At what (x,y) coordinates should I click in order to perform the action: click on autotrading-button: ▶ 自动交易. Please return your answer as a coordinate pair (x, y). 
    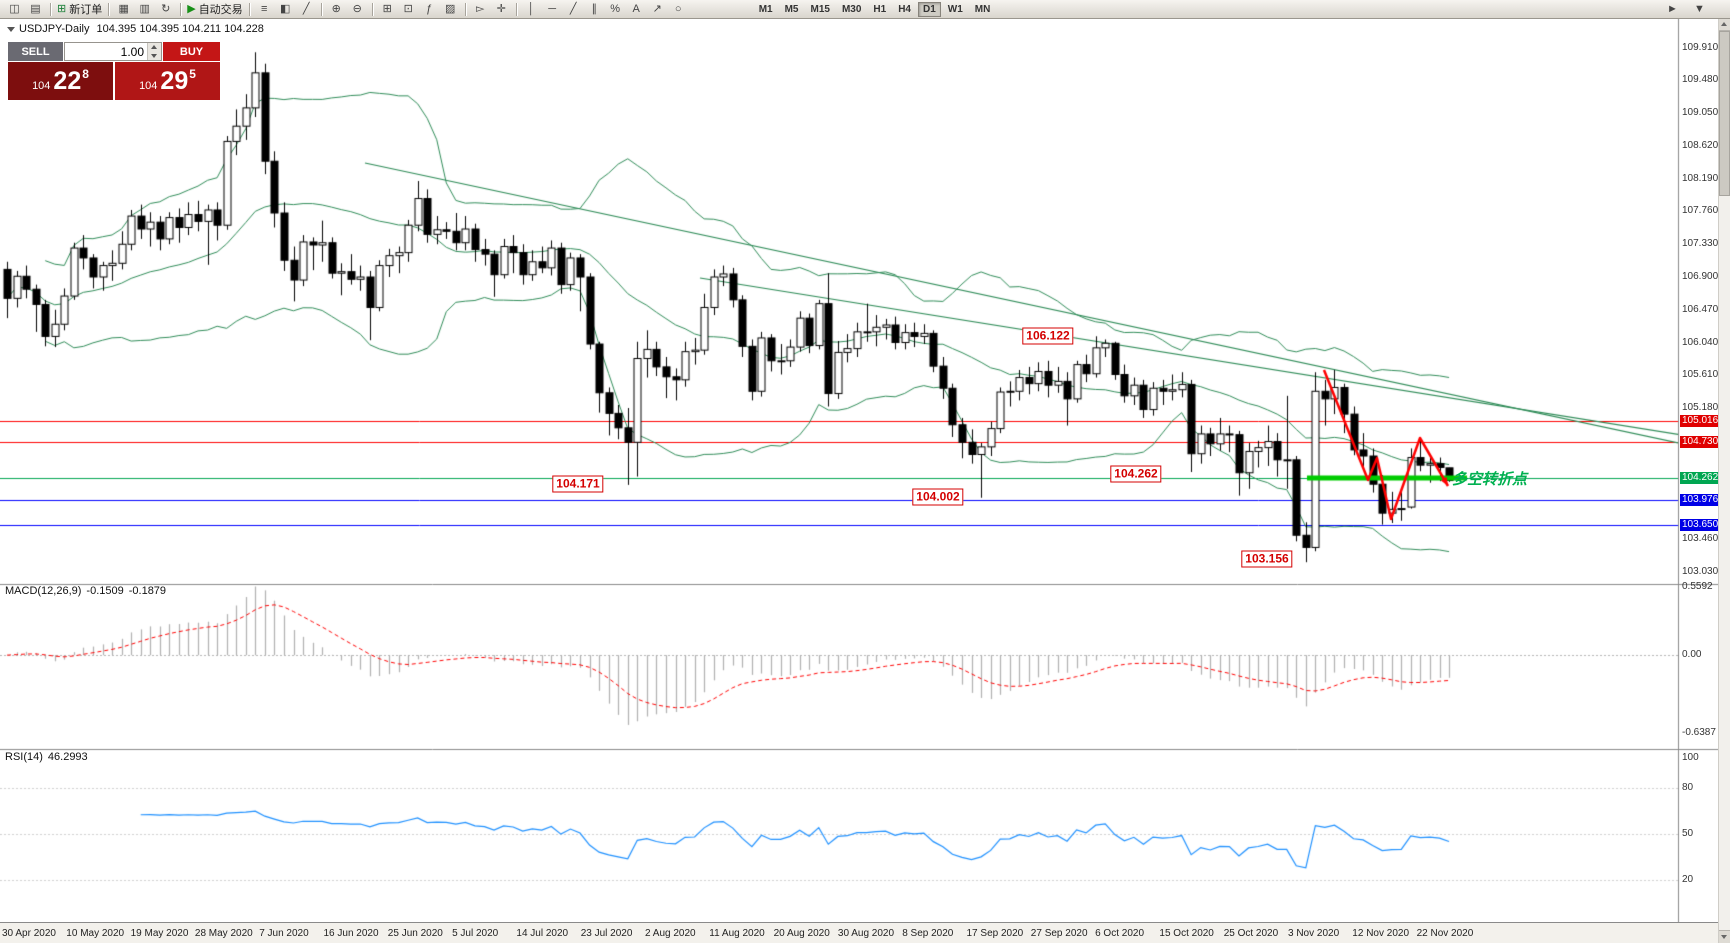
    Looking at the image, I should click on (214, 9).